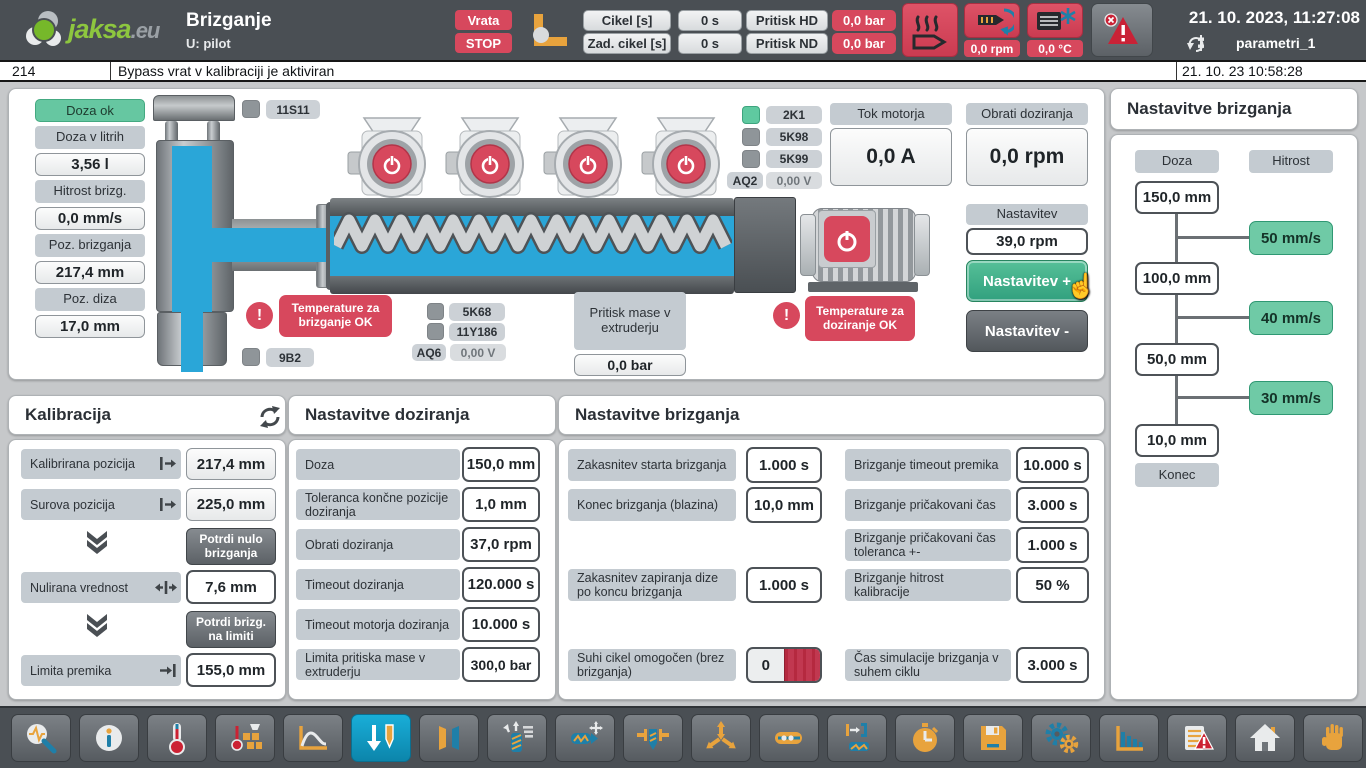 The width and height of the screenshot is (1366, 768). What do you see at coordinates (166, 587) in the screenshot?
I see `position-both-icon` at bounding box center [166, 587].